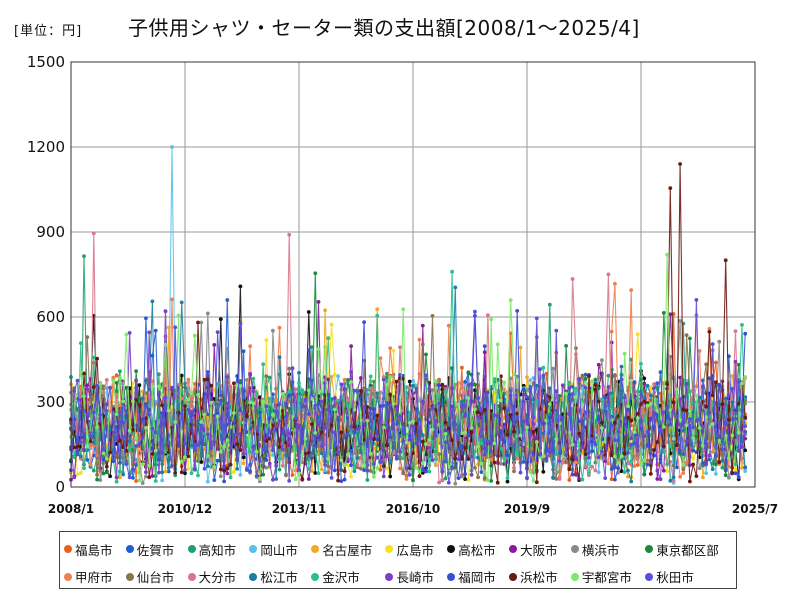  I want to click on y-axis-ticks: 0 300 600 900 1200 1500, so click(46, 274).